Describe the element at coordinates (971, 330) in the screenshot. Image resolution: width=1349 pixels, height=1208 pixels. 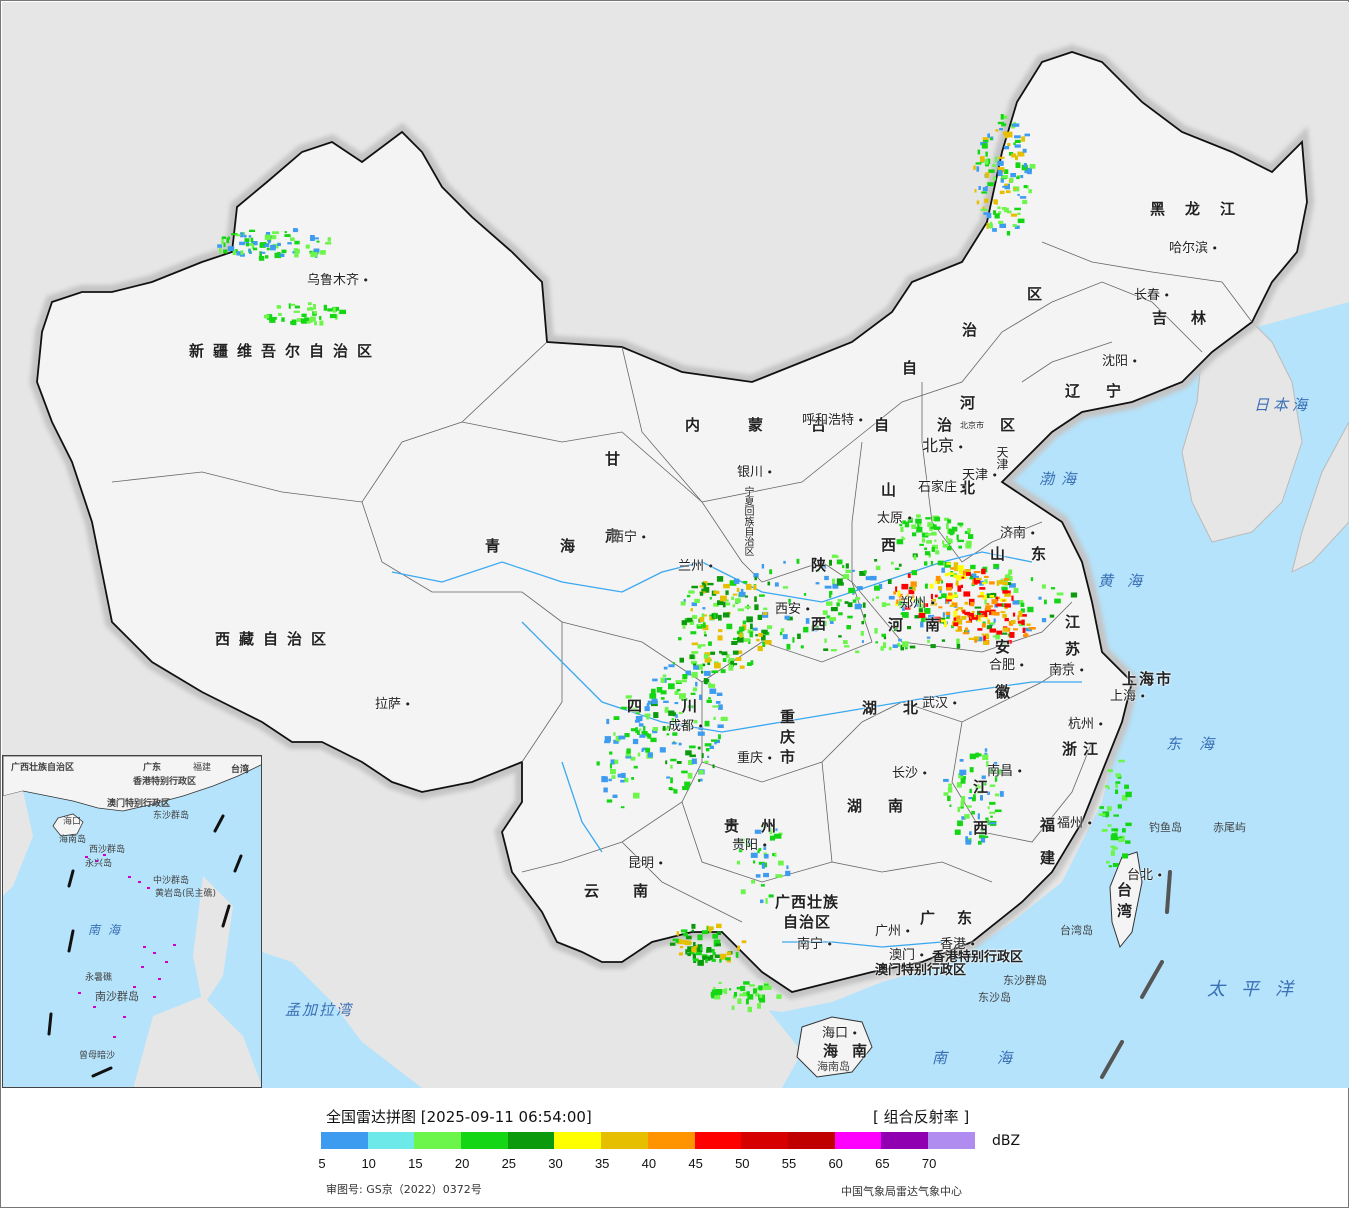
I see `province-label-neimenggu-zhi: 治` at that location.